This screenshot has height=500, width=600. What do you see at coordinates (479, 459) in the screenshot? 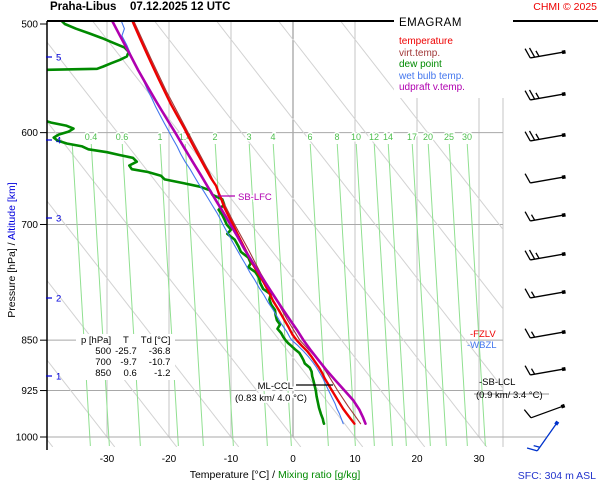
I see `temperature-tick-label: 30` at bounding box center [479, 459].